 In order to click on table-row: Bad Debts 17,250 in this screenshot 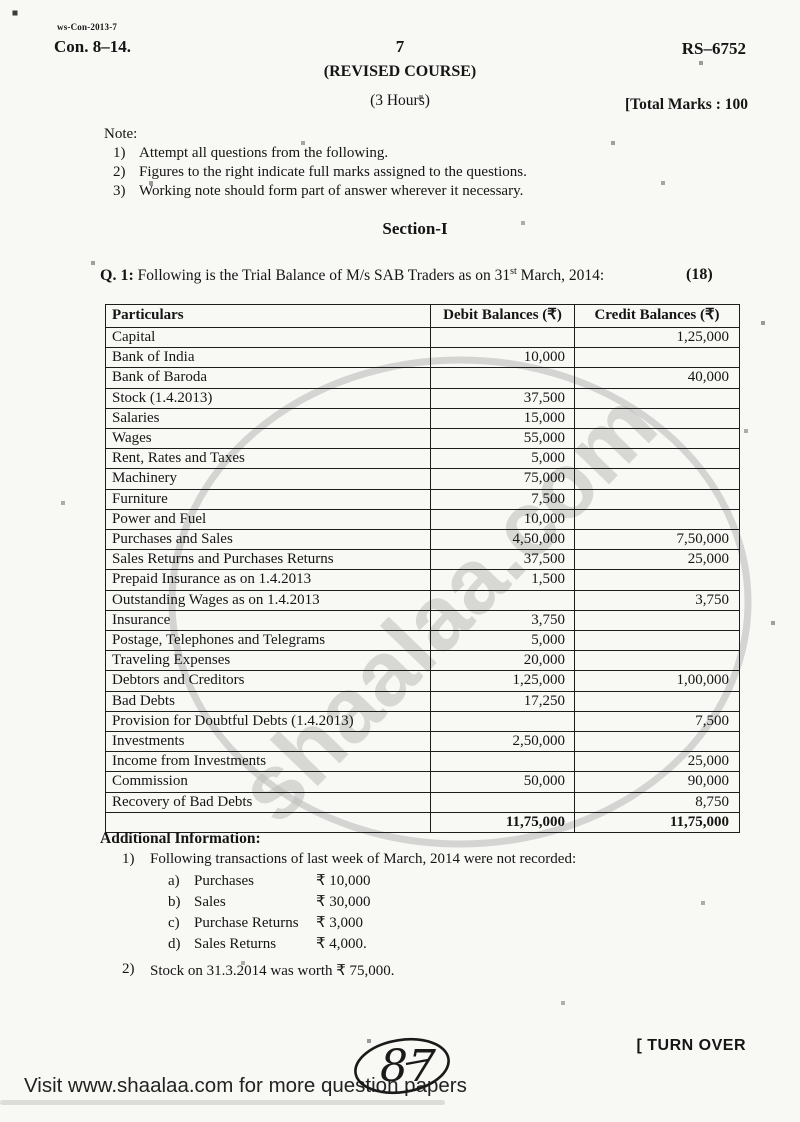, I will do `click(422, 701)`.